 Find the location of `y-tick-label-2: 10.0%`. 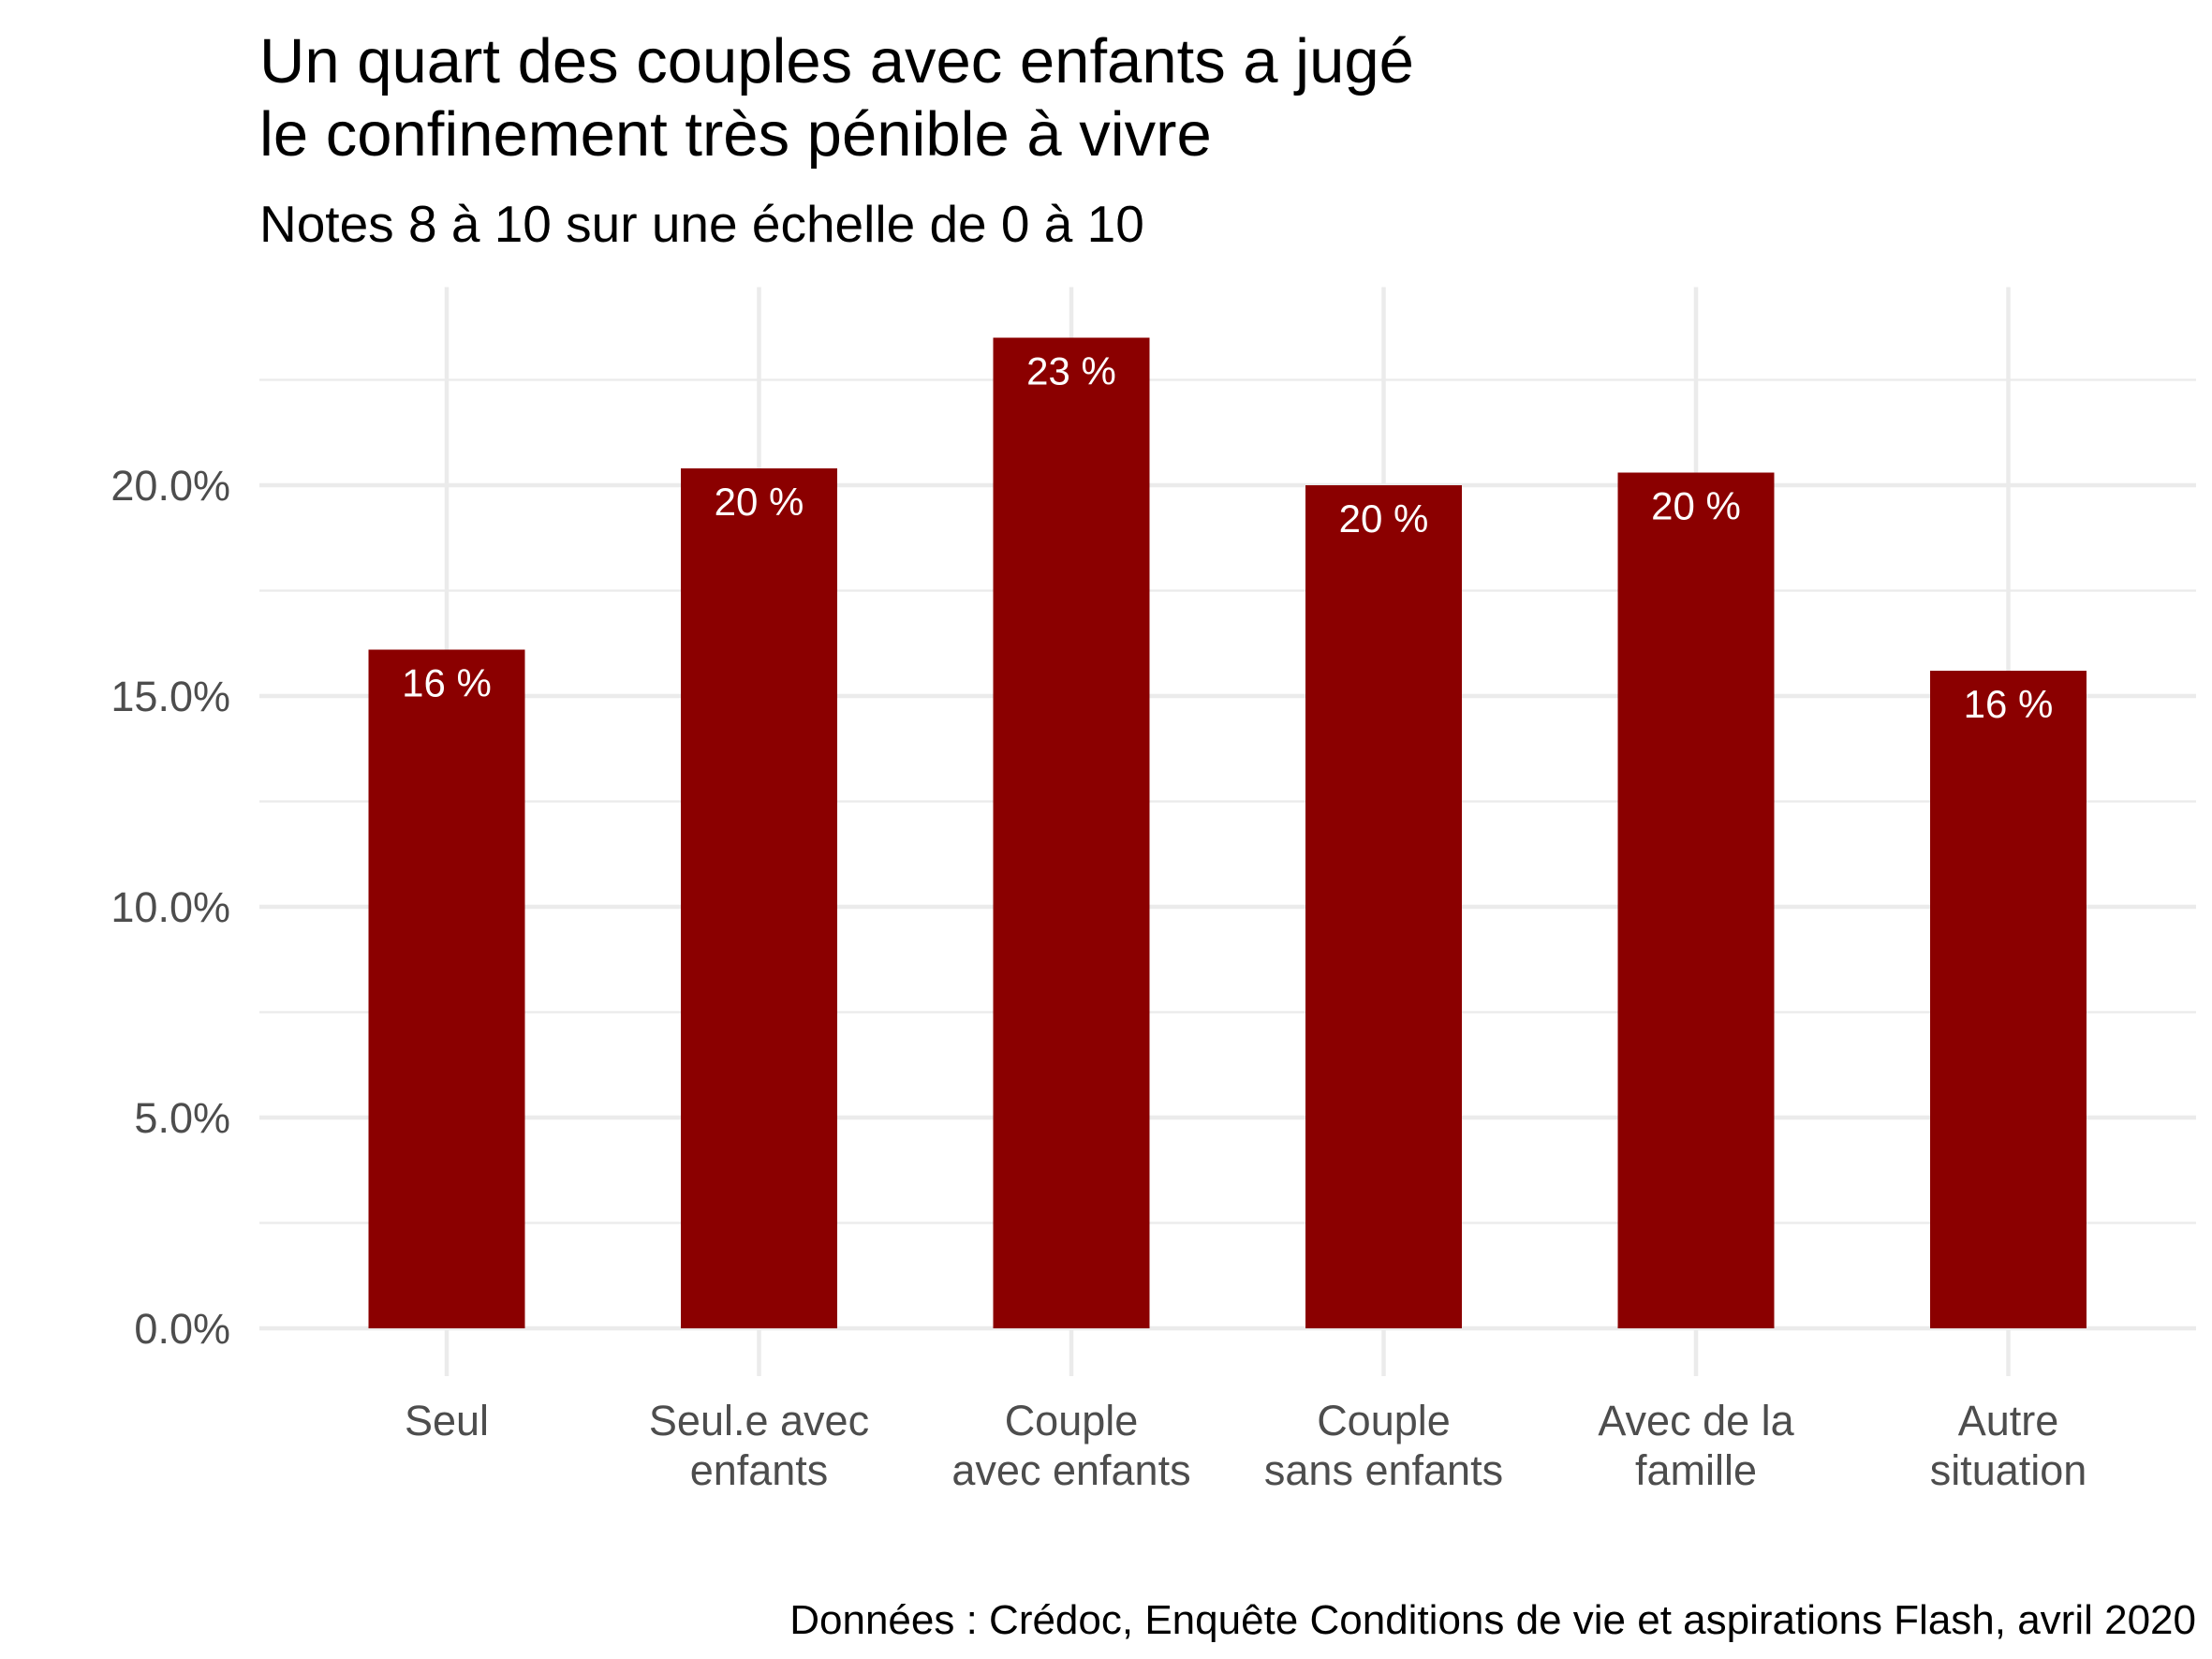

y-tick-label-2: 10.0% is located at coordinates (171, 907).